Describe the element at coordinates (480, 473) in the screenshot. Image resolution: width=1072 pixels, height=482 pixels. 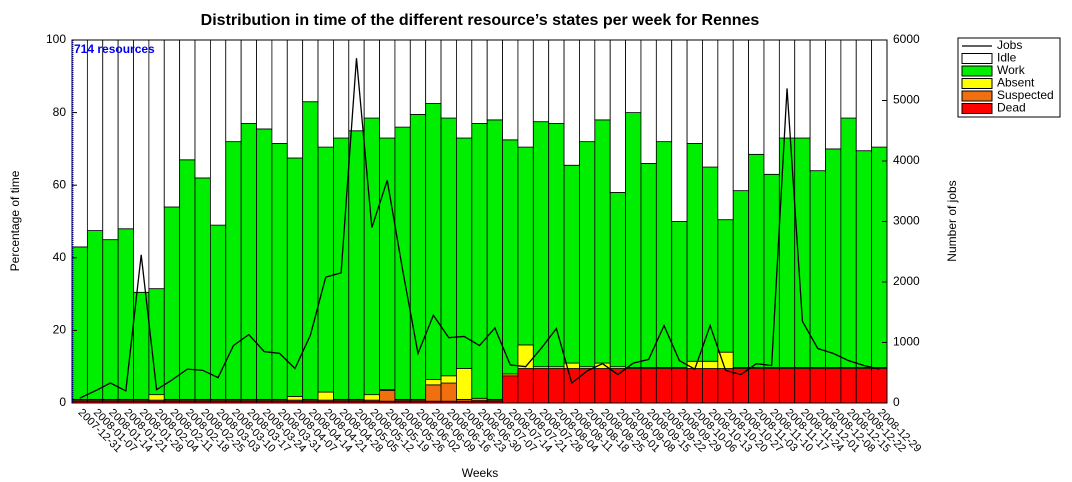
I see `x-axis-label: Weeks` at that location.